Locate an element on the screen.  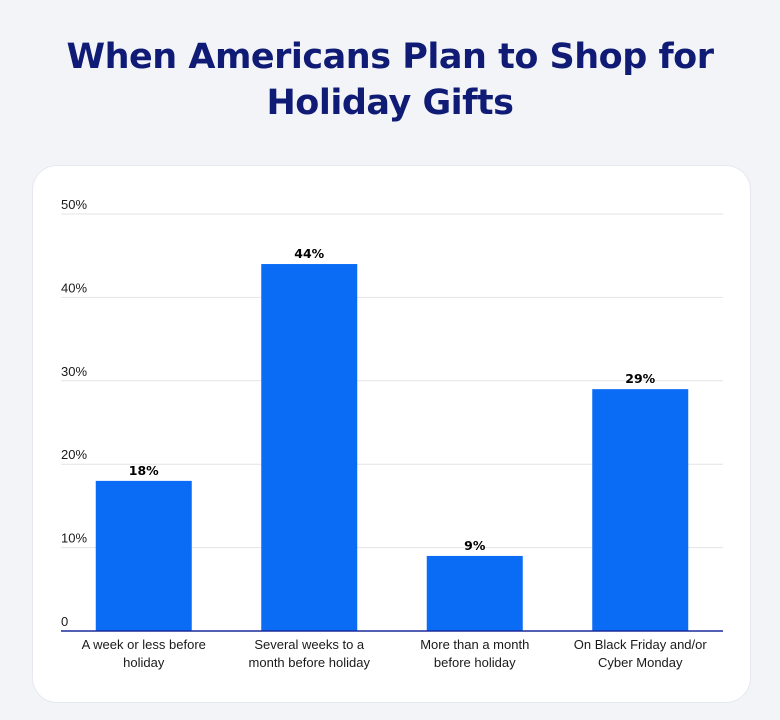
x-tick-label-line: Cyber Monday is located at coordinates (640, 662).